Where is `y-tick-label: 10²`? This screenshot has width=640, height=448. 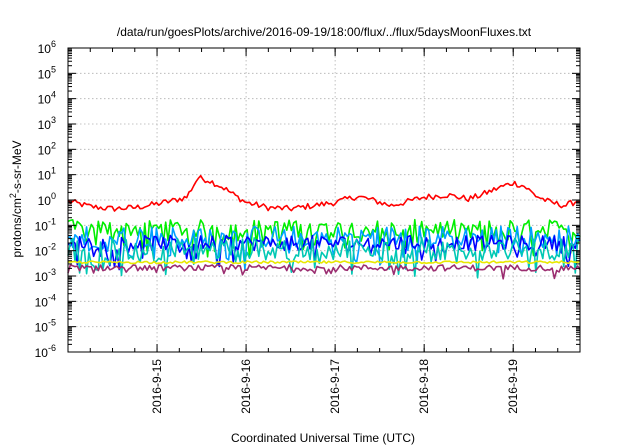
y-tick-label: 10² is located at coordinates (47, 148).